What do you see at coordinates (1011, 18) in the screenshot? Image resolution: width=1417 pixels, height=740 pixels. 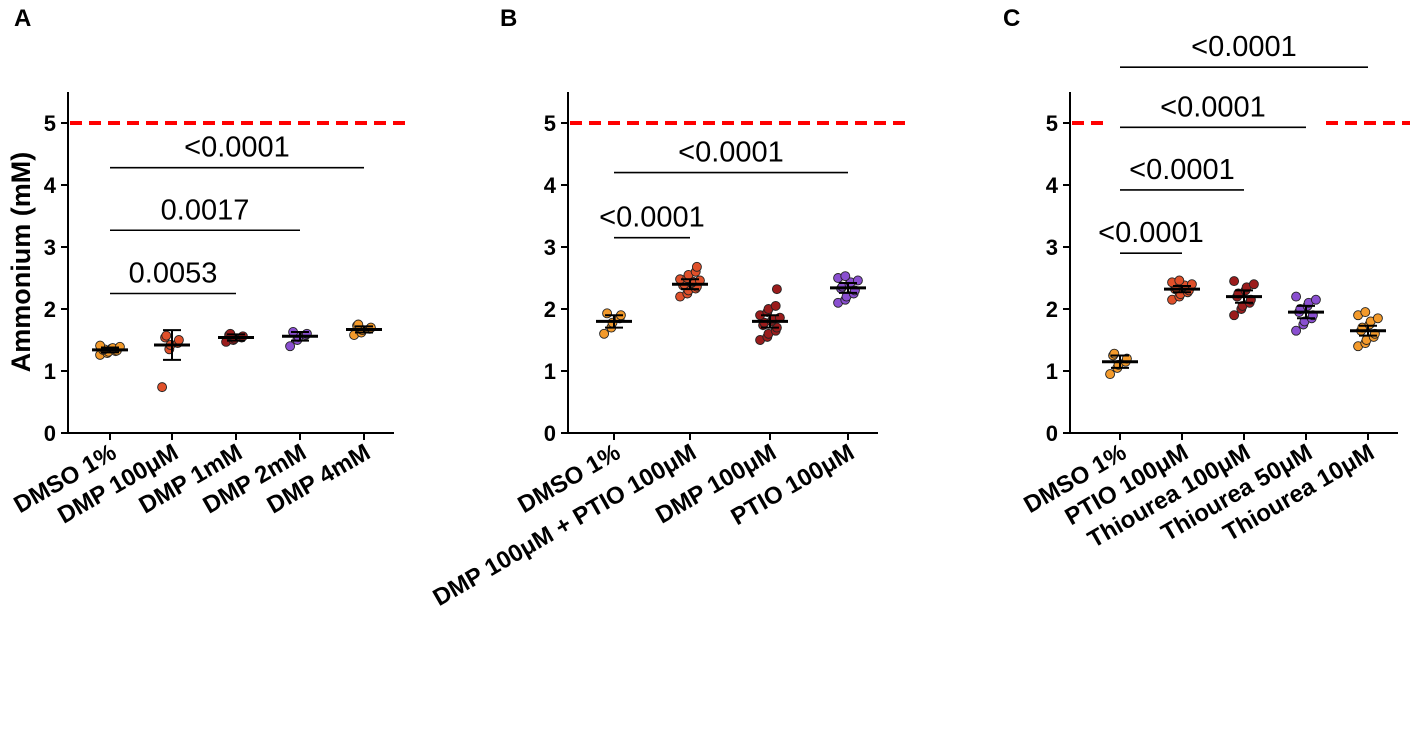 I see `panel-label-c: C` at bounding box center [1011, 18].